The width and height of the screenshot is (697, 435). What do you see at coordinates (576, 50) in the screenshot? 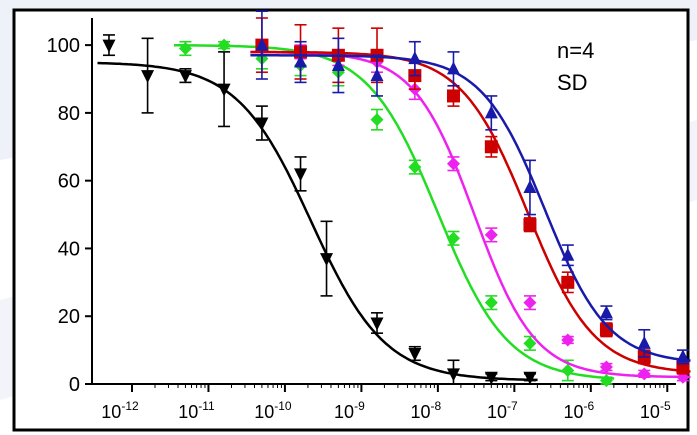
I see `annotation-n: n=4` at bounding box center [576, 50].